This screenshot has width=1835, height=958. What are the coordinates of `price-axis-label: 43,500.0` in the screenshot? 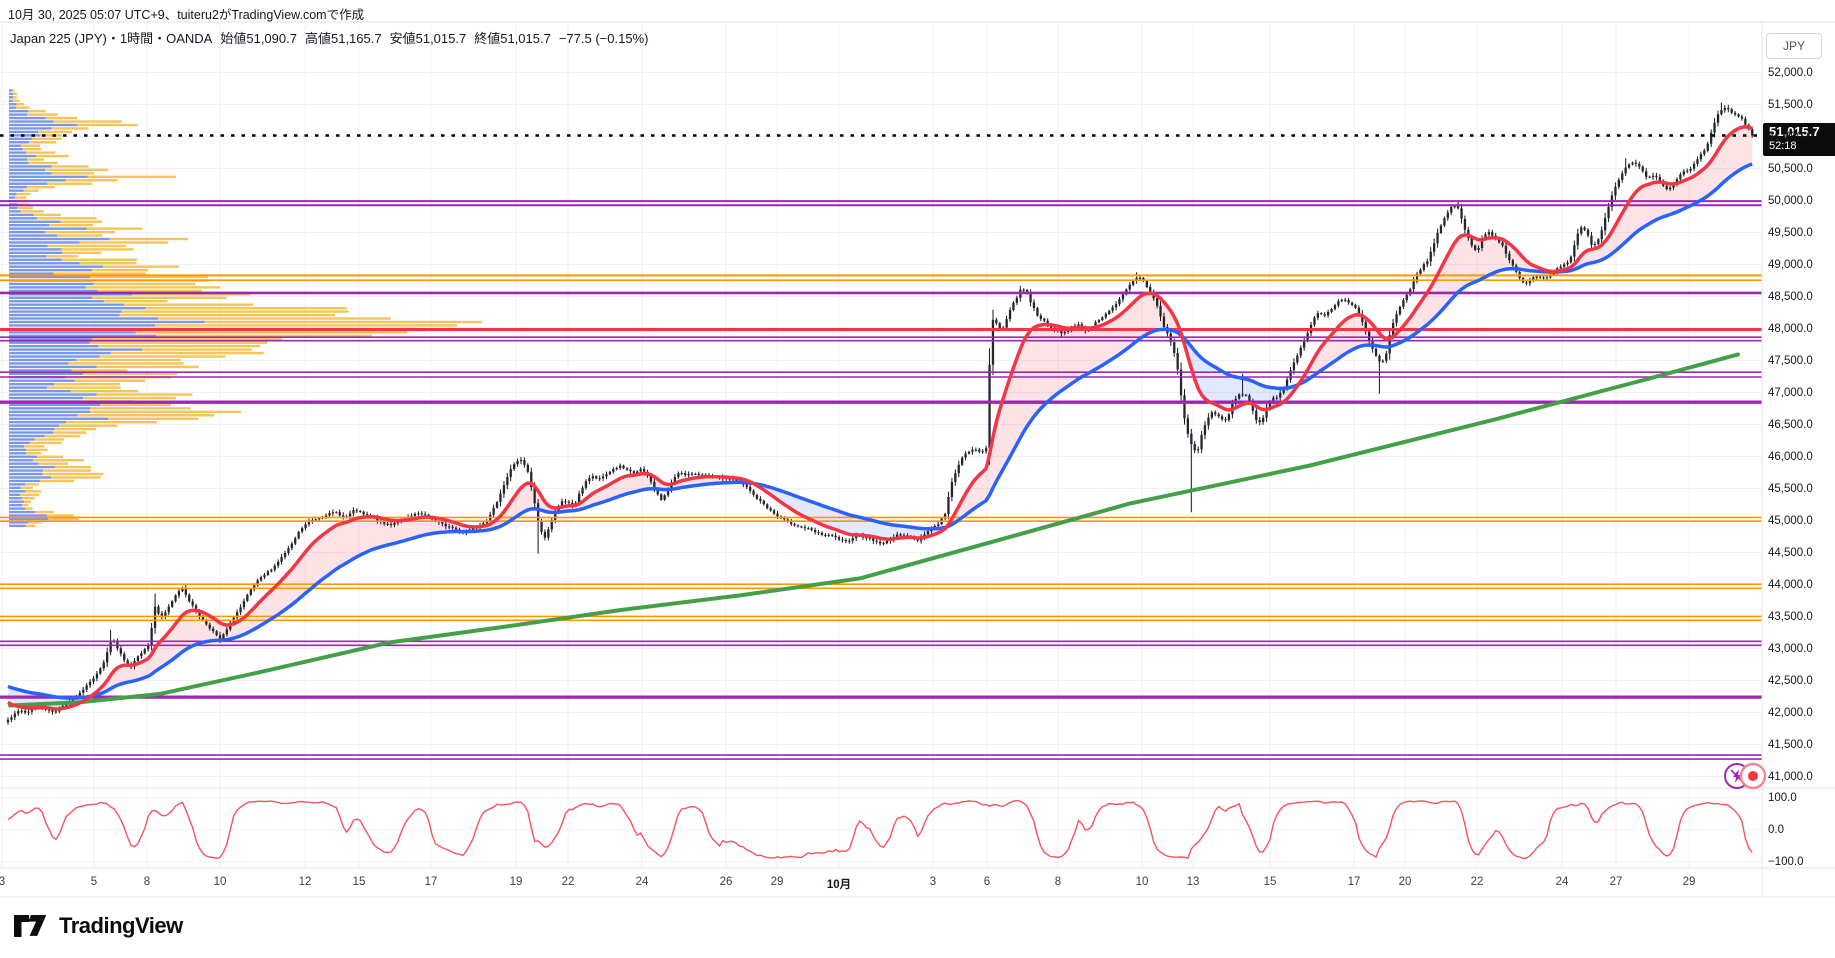 It's located at (1790, 616).